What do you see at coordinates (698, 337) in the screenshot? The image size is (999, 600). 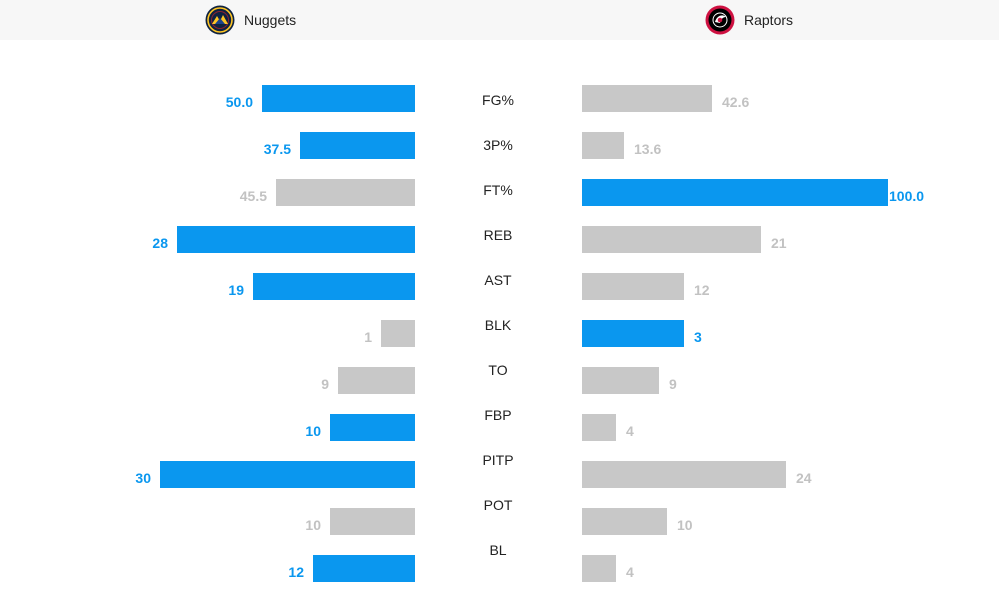 I see `away-value-label: 3` at bounding box center [698, 337].